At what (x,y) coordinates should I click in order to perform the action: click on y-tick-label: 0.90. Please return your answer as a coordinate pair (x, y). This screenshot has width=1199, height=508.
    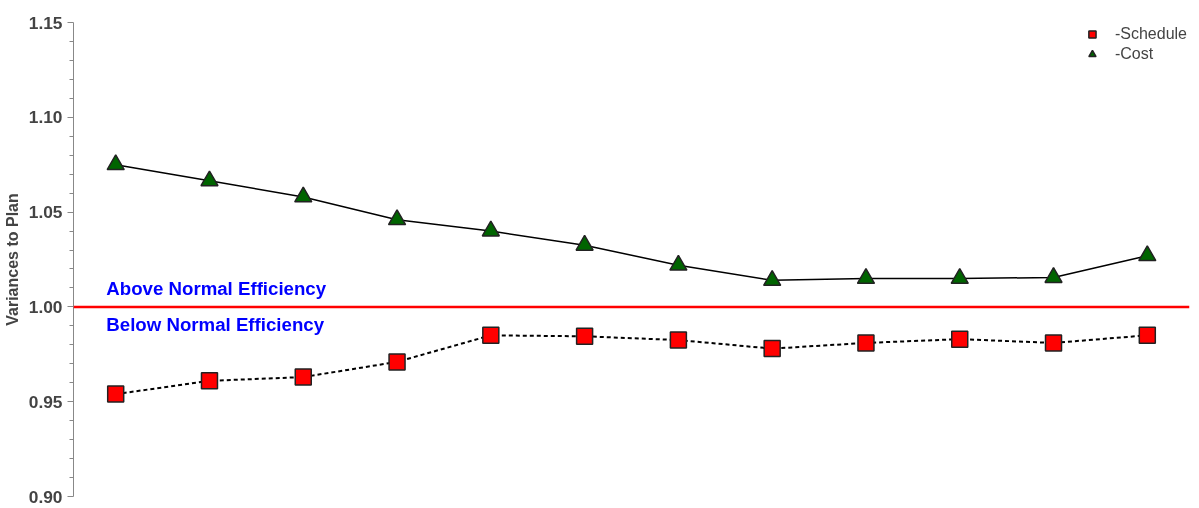
    Looking at the image, I should click on (45, 496).